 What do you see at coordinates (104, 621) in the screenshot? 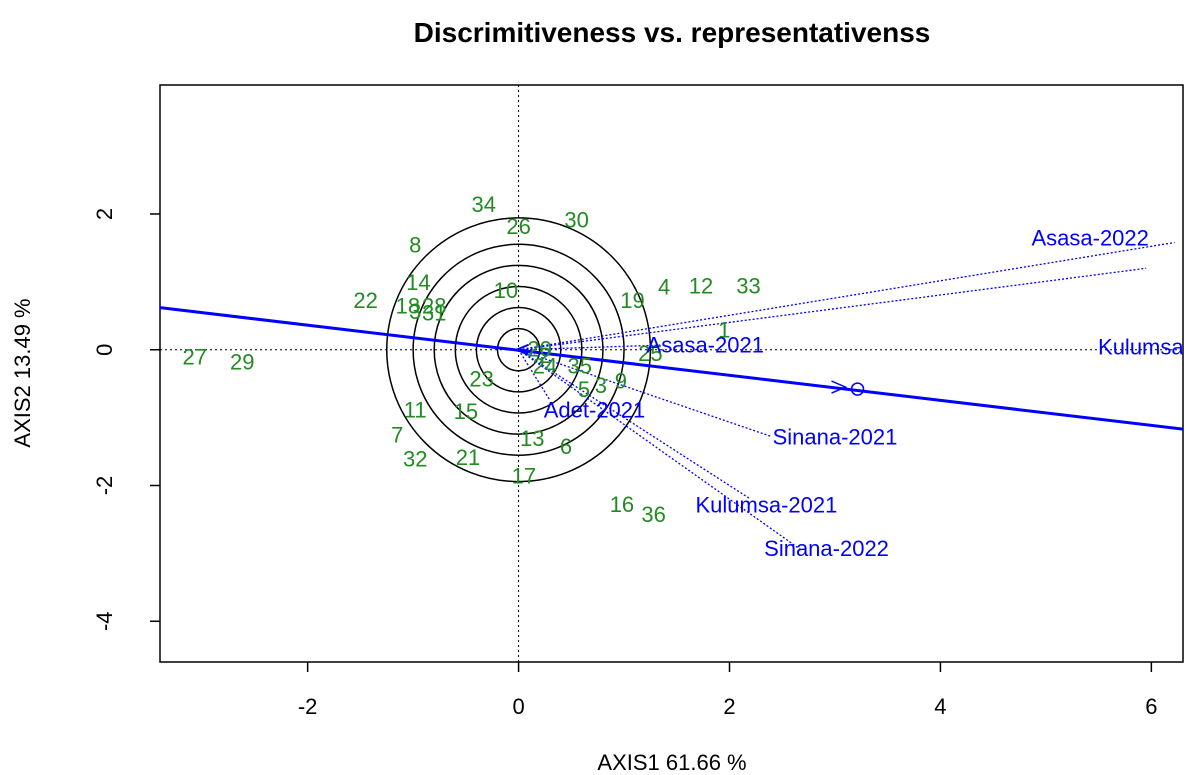
I see `y-tick-label: -4` at bounding box center [104, 621].